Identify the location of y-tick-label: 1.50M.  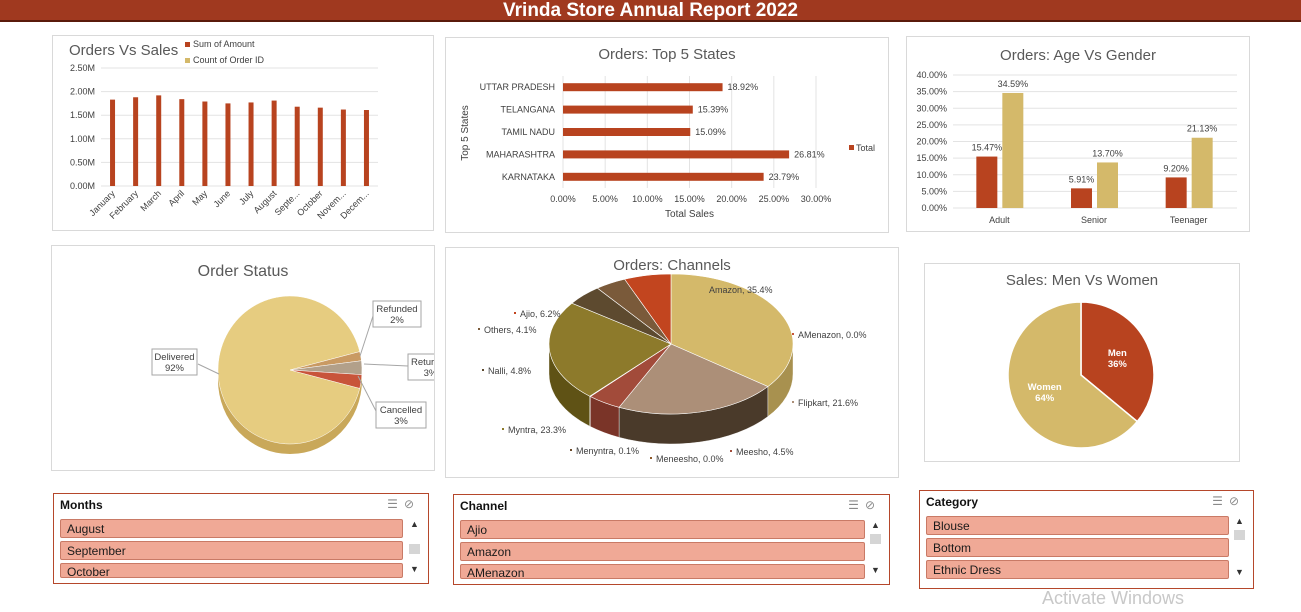
(82, 115).